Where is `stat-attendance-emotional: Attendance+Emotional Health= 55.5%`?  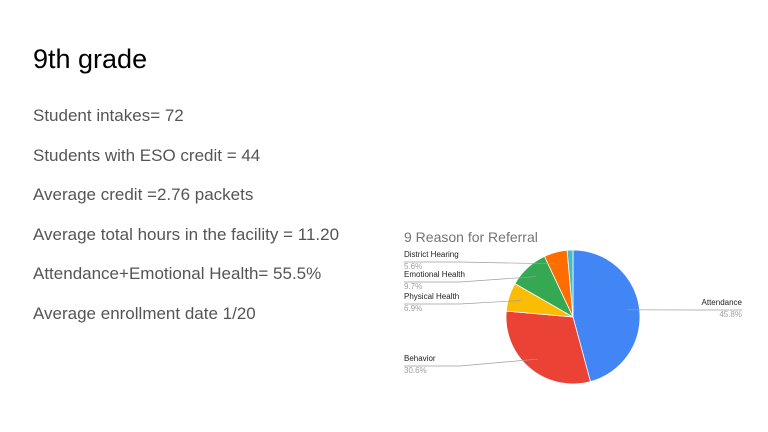
stat-attendance-emotional: Attendance+Emotional Health= 55.5% is located at coordinates (177, 274).